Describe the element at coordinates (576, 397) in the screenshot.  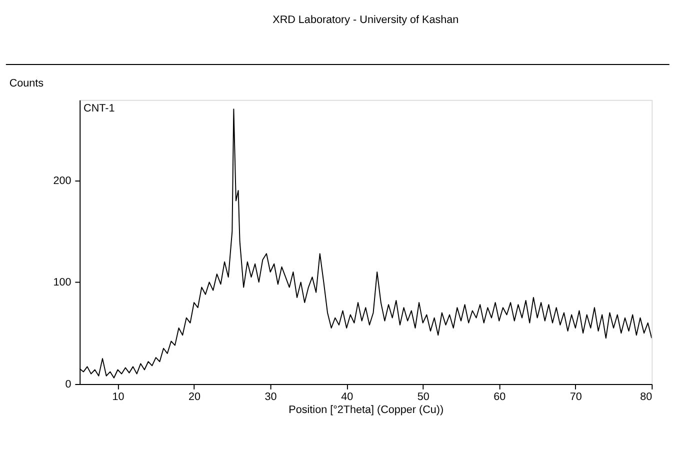
I see `x-tick-label: 70` at that location.